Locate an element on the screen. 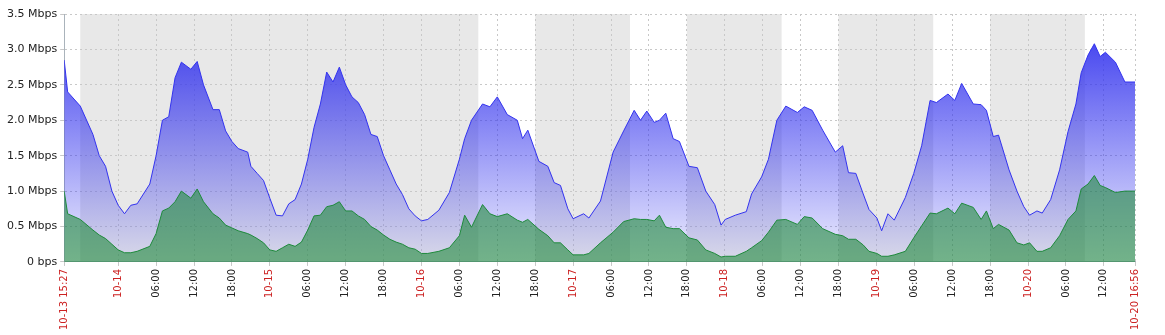 Image resolution: width=1165 pixels, height=335 pixels. x-tick-label: 10-20 is located at coordinates (1027, 283).